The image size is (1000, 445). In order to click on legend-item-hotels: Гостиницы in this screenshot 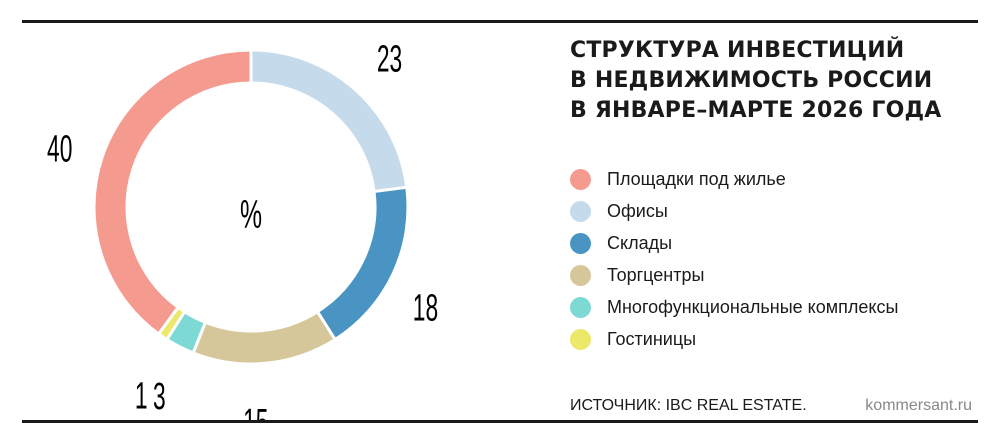, I will do `click(734, 339)`.